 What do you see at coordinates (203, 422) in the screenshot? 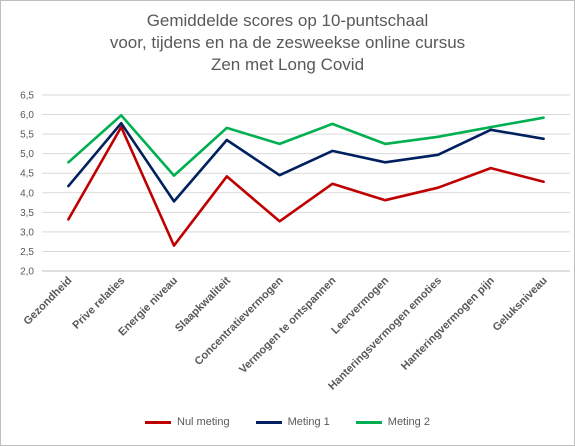
I see `legend-label-nul-meting: Nul meting` at bounding box center [203, 422].